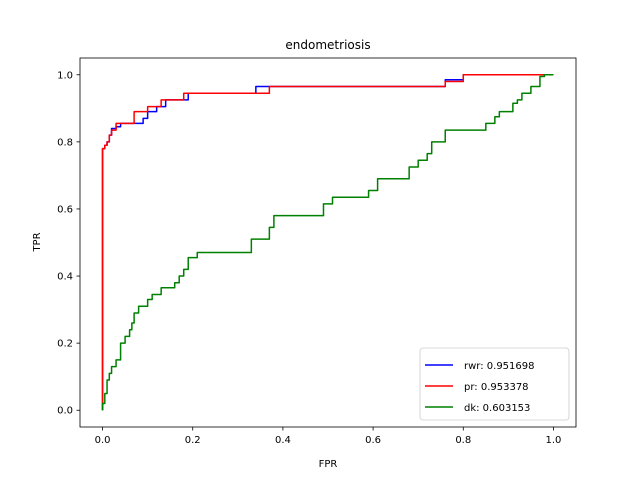  I want to click on x-tick-label: 1.0, so click(554, 440).